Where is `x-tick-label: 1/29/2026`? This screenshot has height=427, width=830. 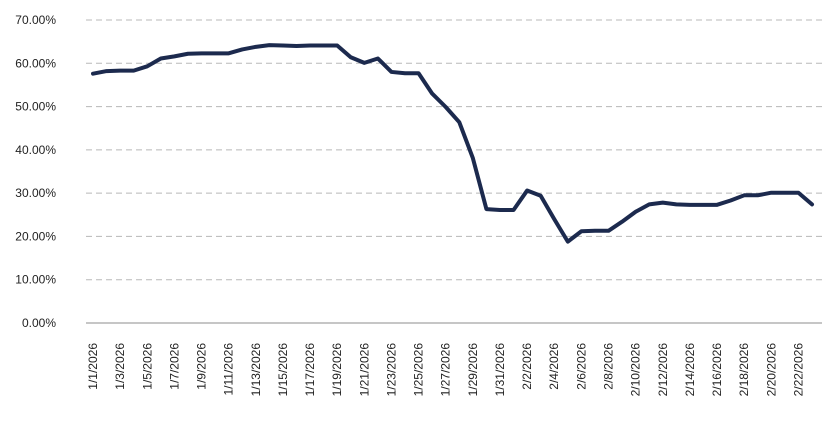 x-tick-label: 1/29/2026 is located at coordinates (473, 370).